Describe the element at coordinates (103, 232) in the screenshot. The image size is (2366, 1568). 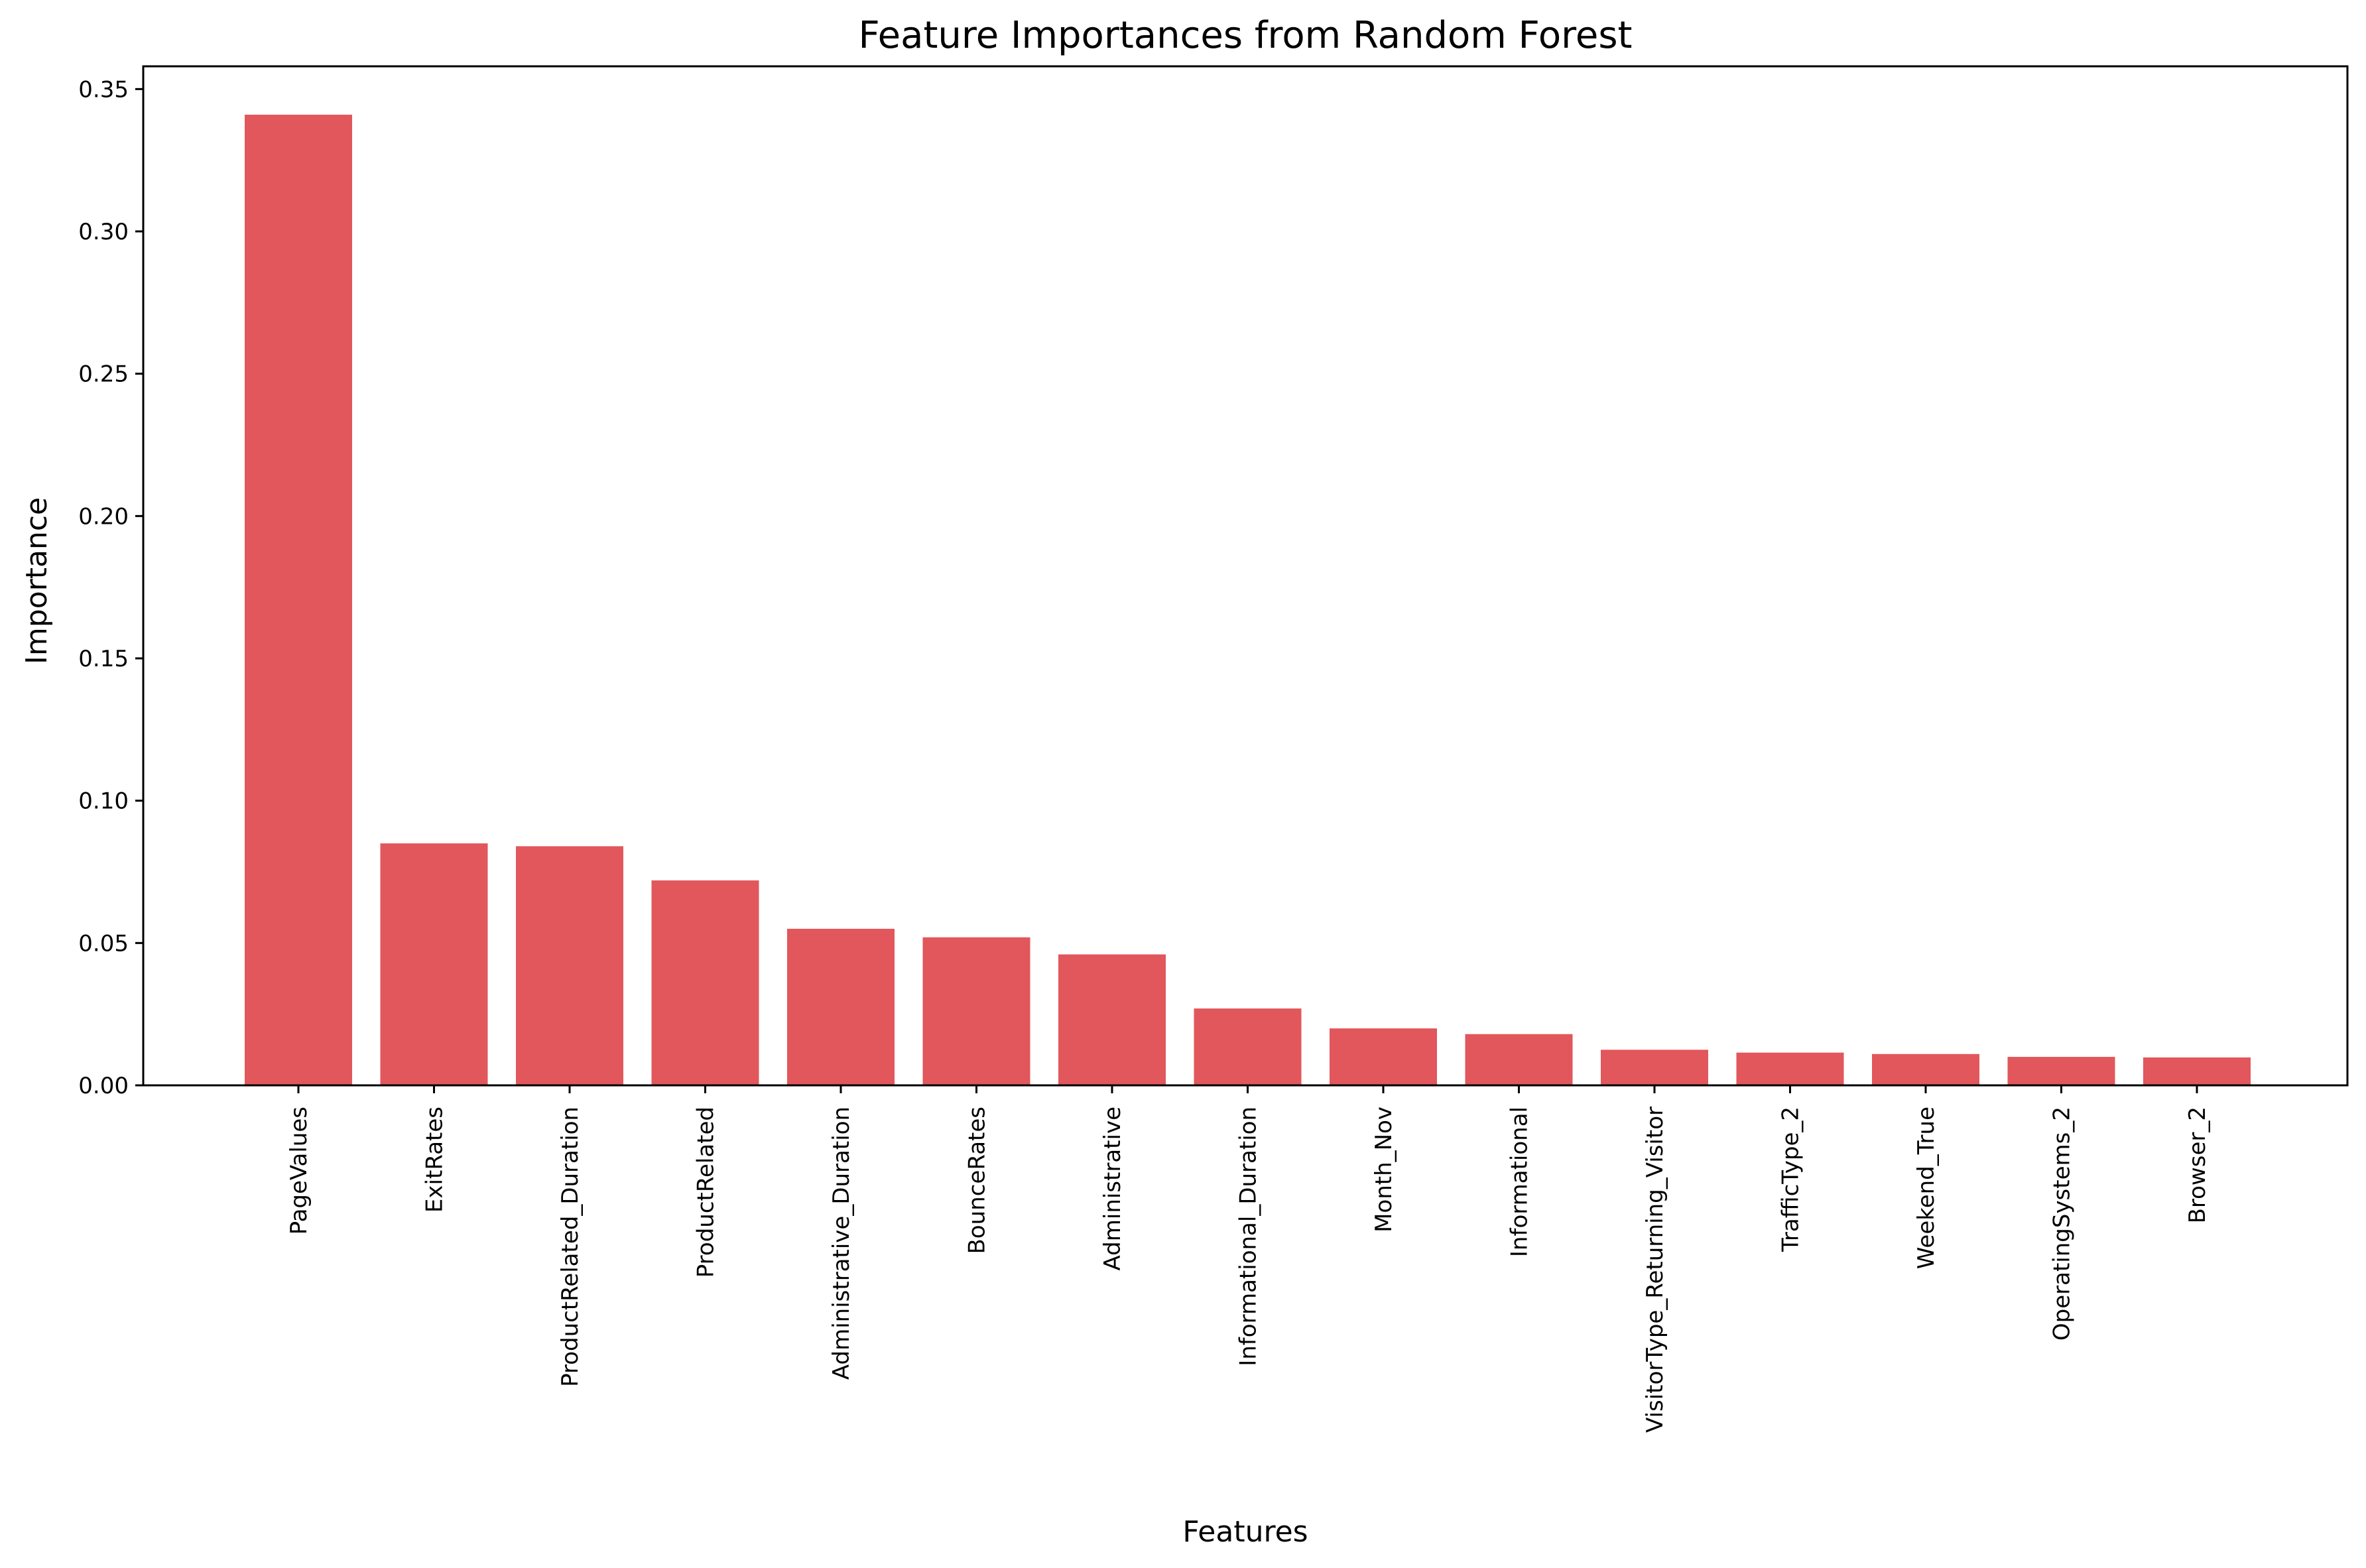
I see `y-tick-label: 0.30` at that location.